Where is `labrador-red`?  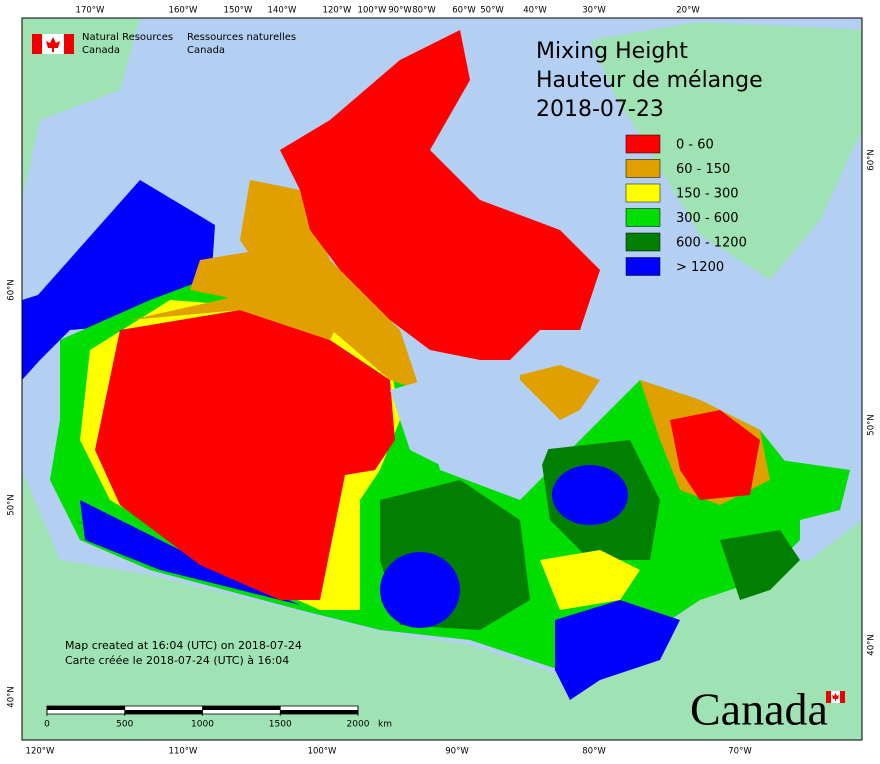
labrador-red is located at coordinates (715, 455).